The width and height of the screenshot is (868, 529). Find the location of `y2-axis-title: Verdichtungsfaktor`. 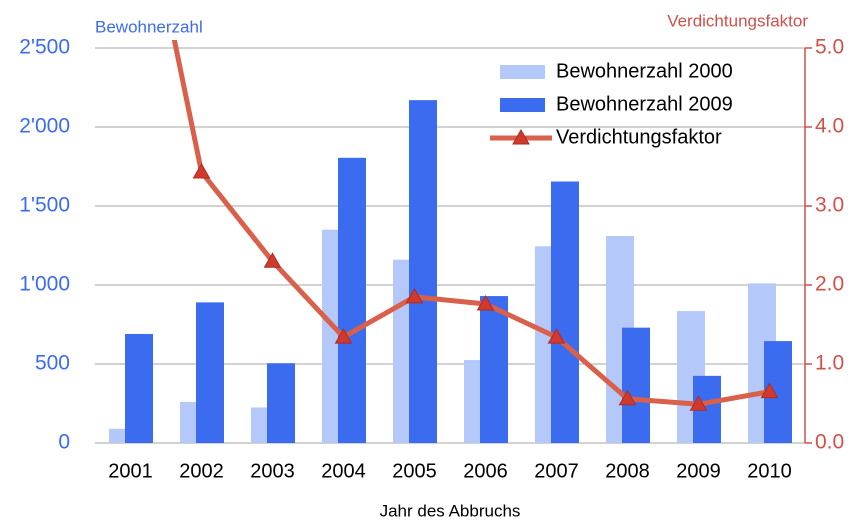

y2-axis-title: Verdichtungsfaktor is located at coordinates (737, 20).